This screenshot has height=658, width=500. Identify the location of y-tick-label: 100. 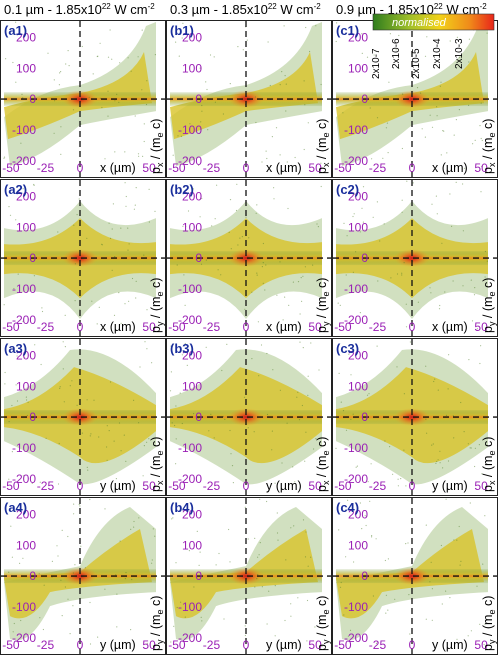
(192, 386).